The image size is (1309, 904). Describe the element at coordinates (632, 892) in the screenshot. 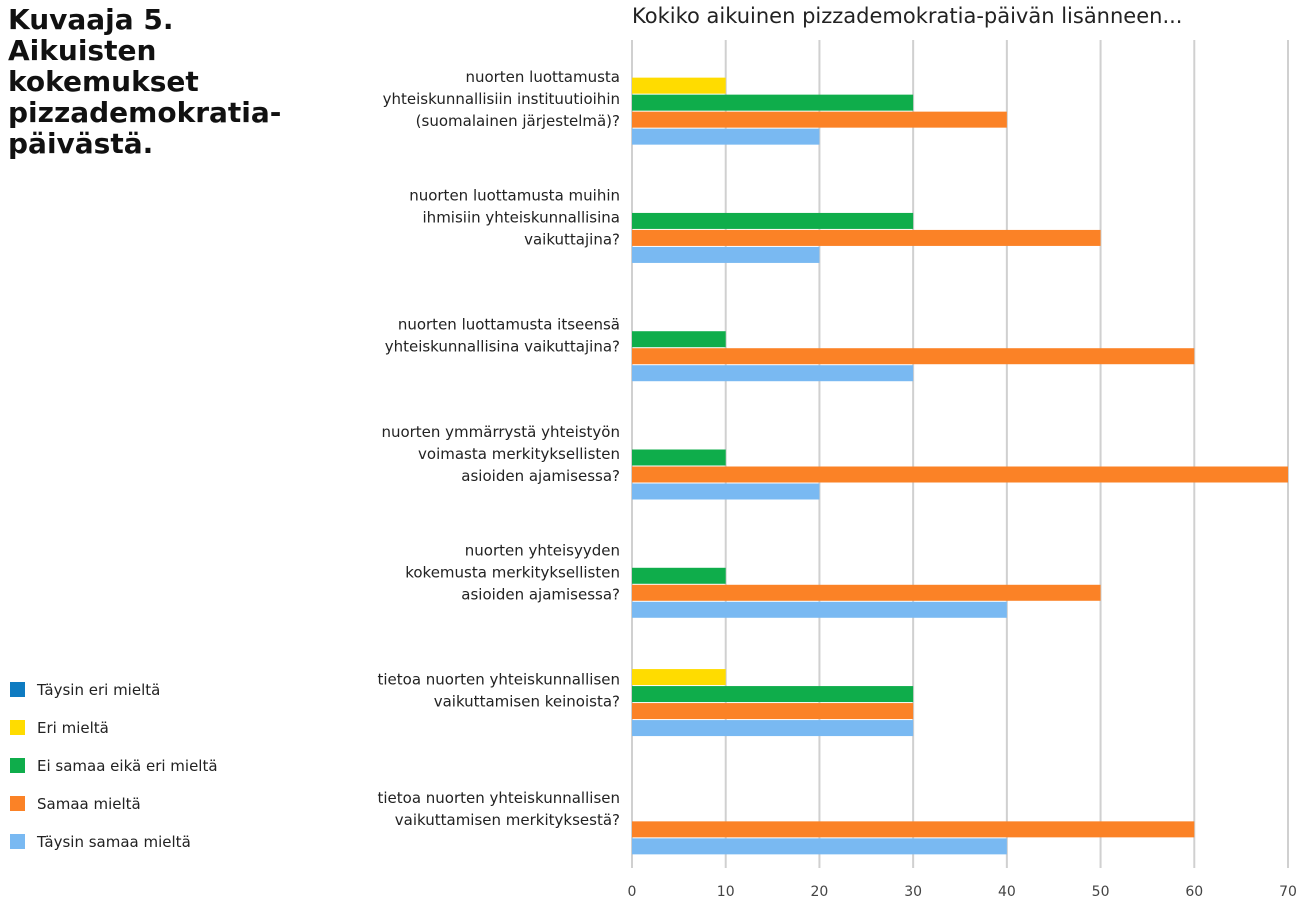

I see `x-tick-label: 0` at that location.